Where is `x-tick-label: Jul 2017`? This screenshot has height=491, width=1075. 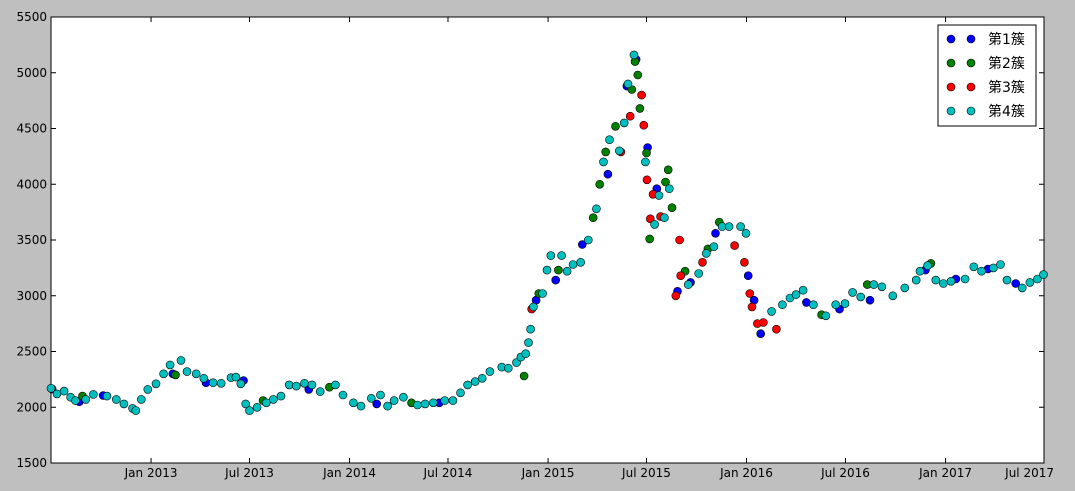
x-tick-label: Jul 2017 is located at coordinates (1029, 473).